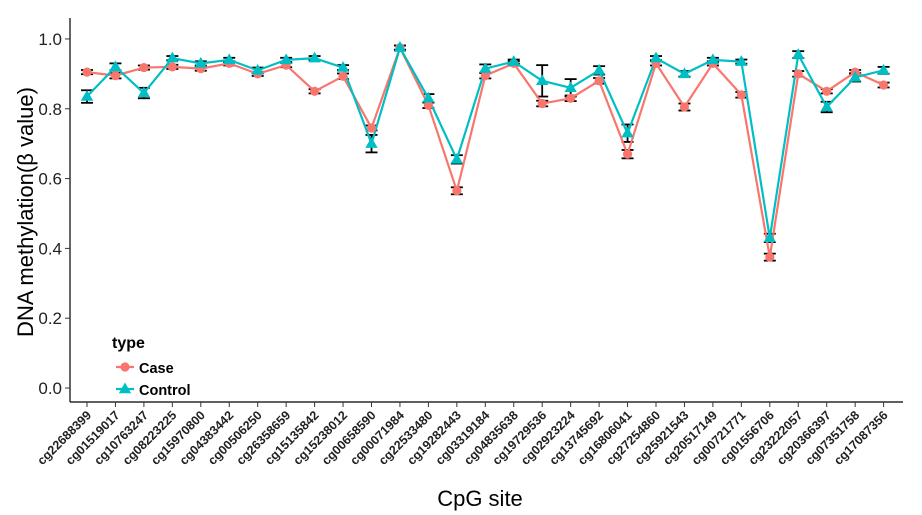 The image size is (922, 515). Describe the element at coordinates (50, 179) in the screenshot. I see `y-tick-label: 0.6` at that location.